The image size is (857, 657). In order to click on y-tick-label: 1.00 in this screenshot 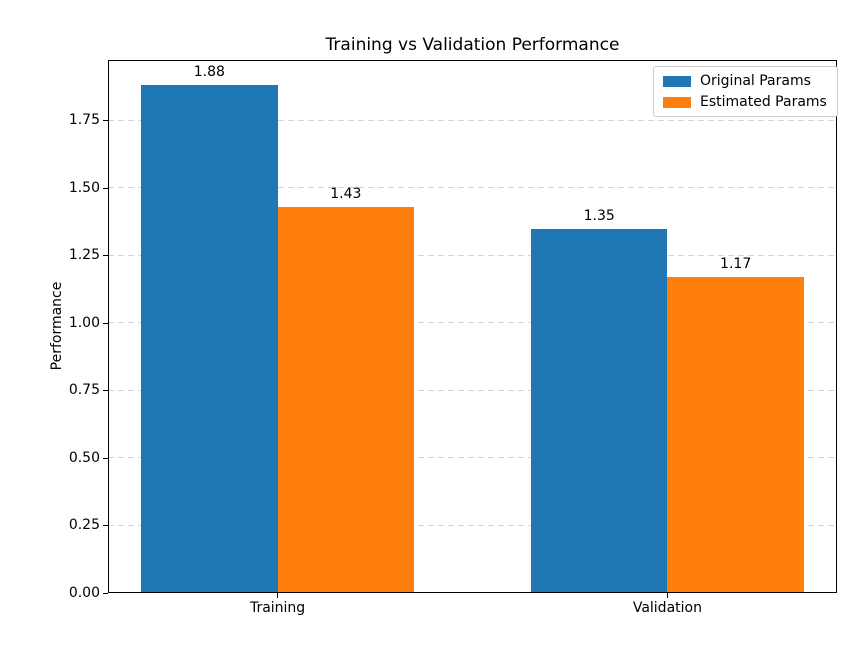, I will do `click(84, 322)`.